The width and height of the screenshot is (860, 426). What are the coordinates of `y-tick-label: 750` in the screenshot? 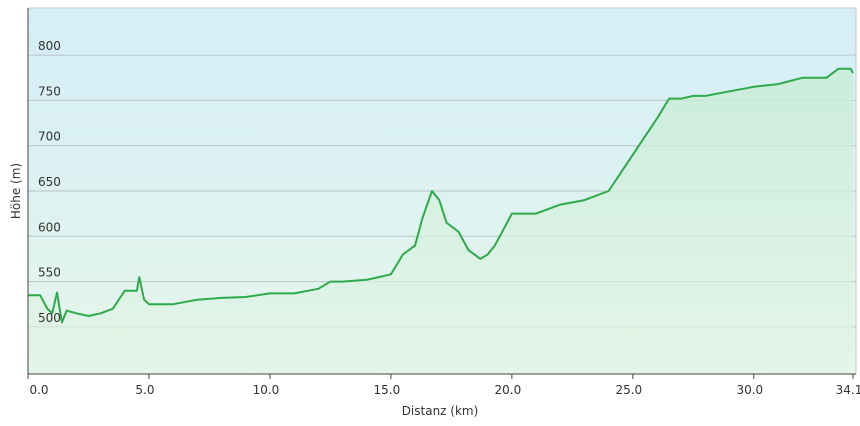 It's located at (49, 91).